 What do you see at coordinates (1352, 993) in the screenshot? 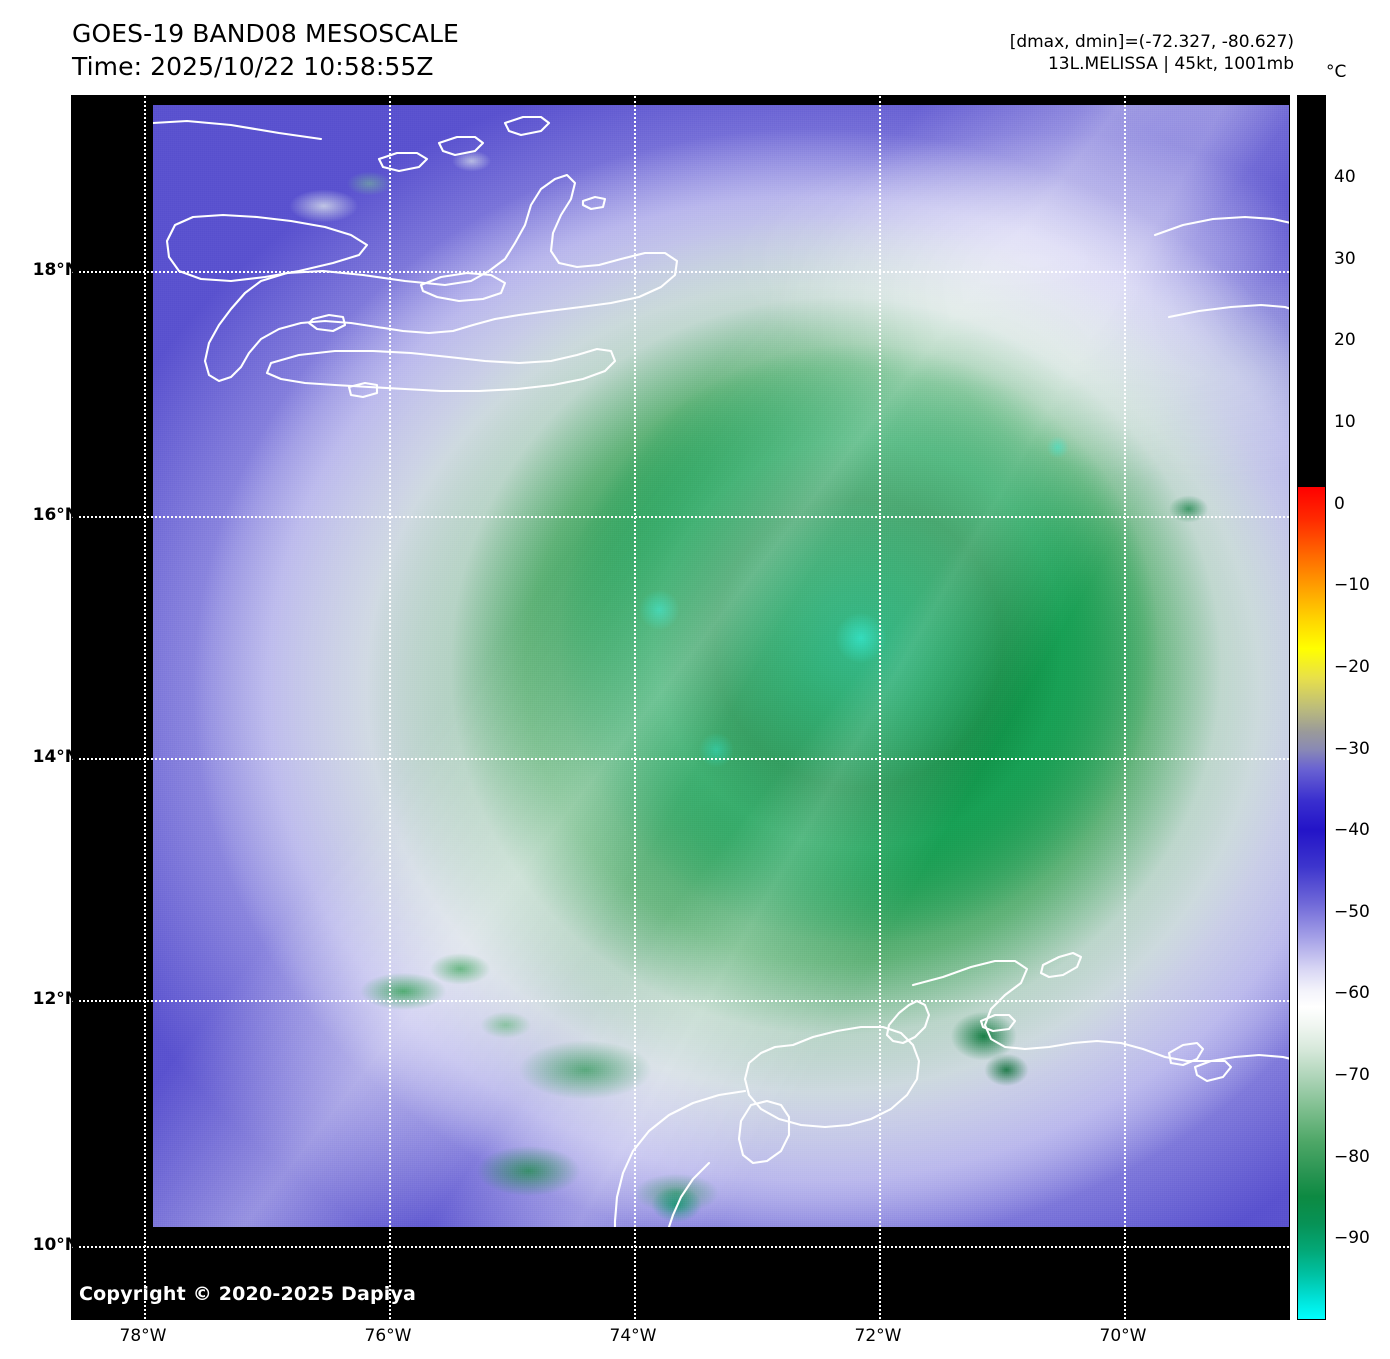
I see `cbtick-label-neg60: −60` at bounding box center [1352, 993].